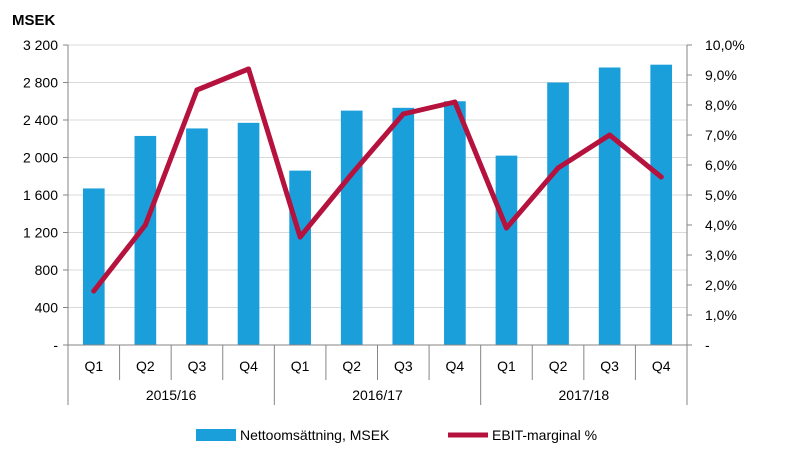 This screenshot has height=449, width=807. Describe the element at coordinates (171, 395) in the screenshot. I see `x-group-label: 2015/16` at that location.